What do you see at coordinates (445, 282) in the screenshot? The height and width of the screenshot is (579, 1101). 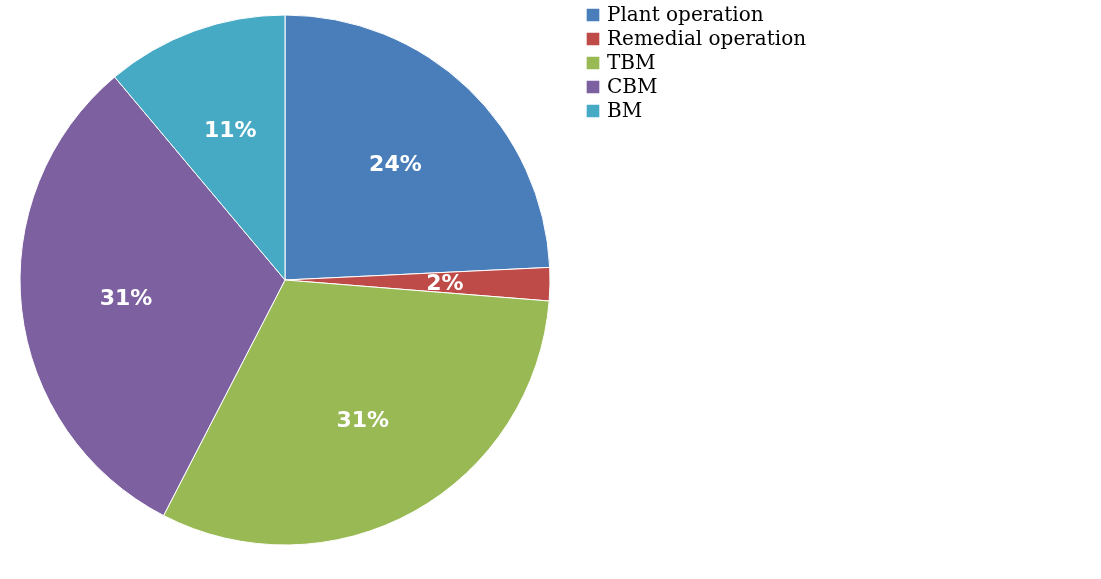 I see `data-label: 2%` at bounding box center [445, 282].